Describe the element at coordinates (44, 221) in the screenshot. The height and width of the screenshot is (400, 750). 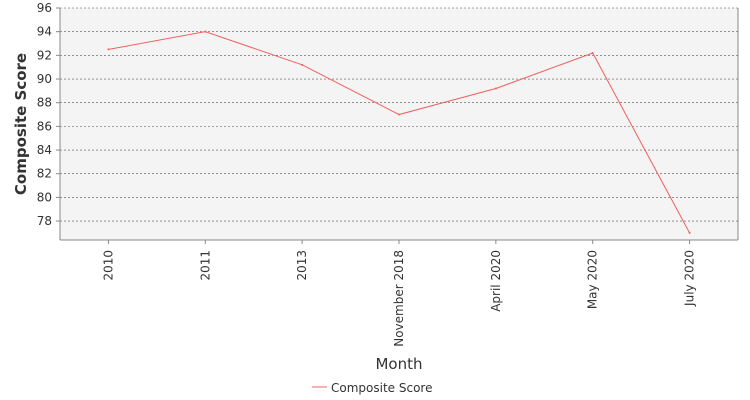
I see `y-tick-label: 78` at that location.